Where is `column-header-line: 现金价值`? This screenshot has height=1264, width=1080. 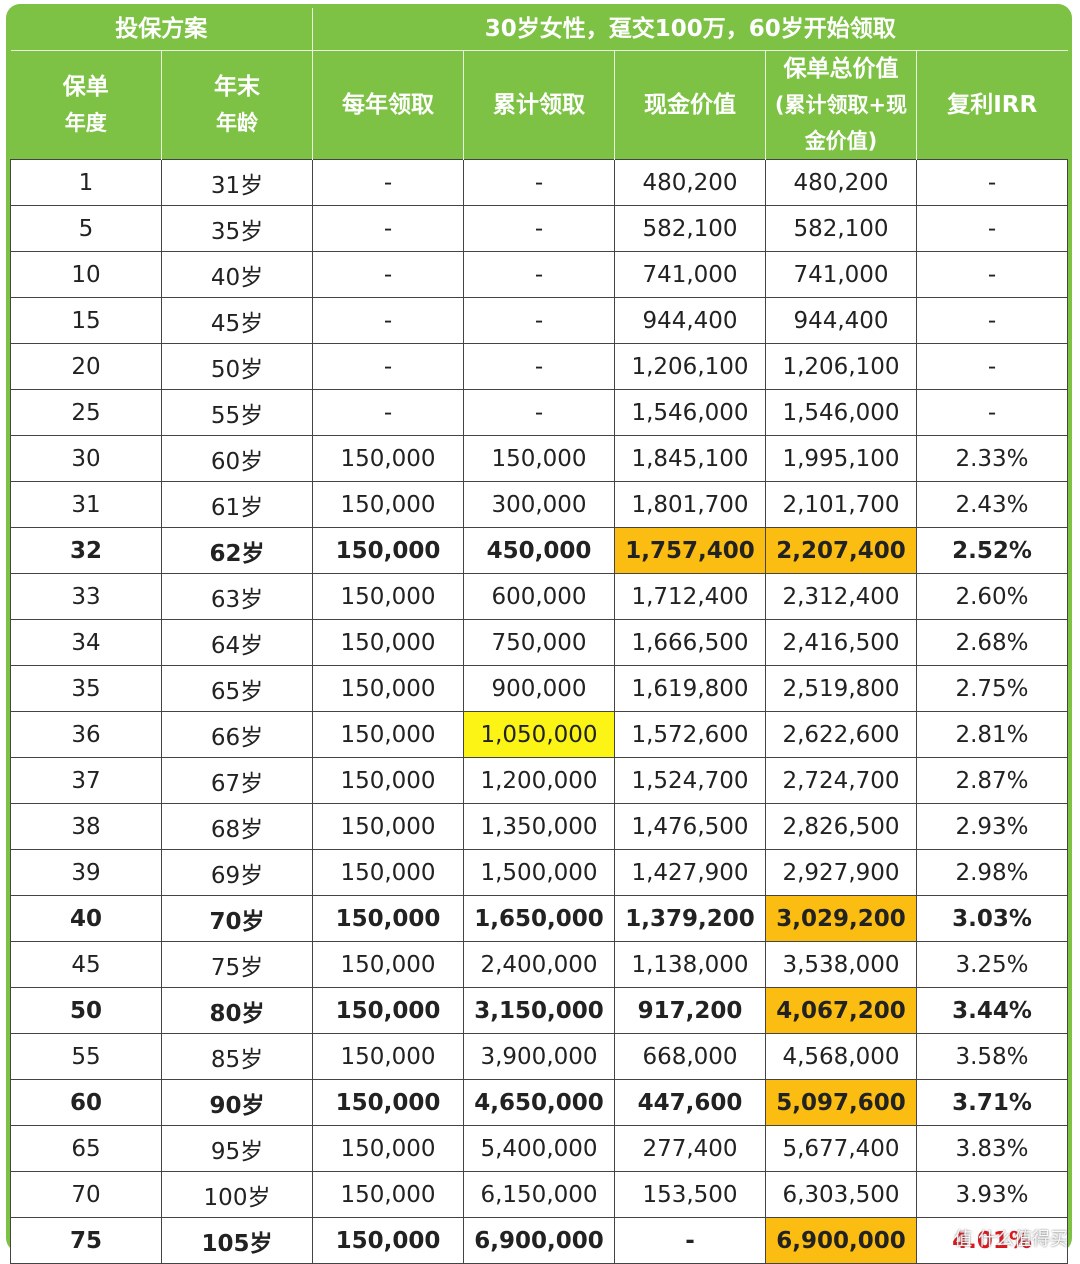 column-header-line: 现金价值 is located at coordinates (690, 105).